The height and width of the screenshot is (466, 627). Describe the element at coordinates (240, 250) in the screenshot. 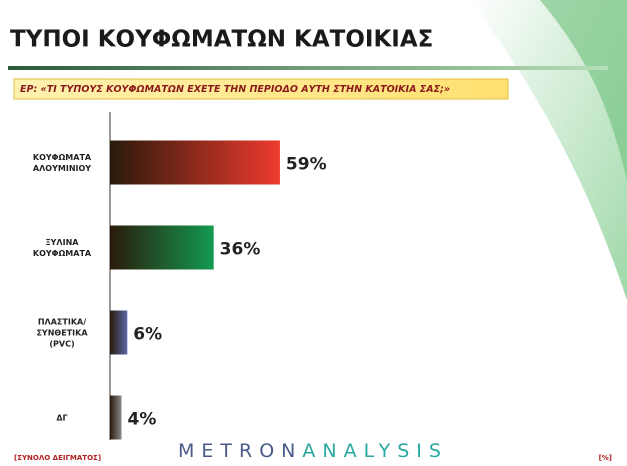

I see `value-label: 36%` at that location.